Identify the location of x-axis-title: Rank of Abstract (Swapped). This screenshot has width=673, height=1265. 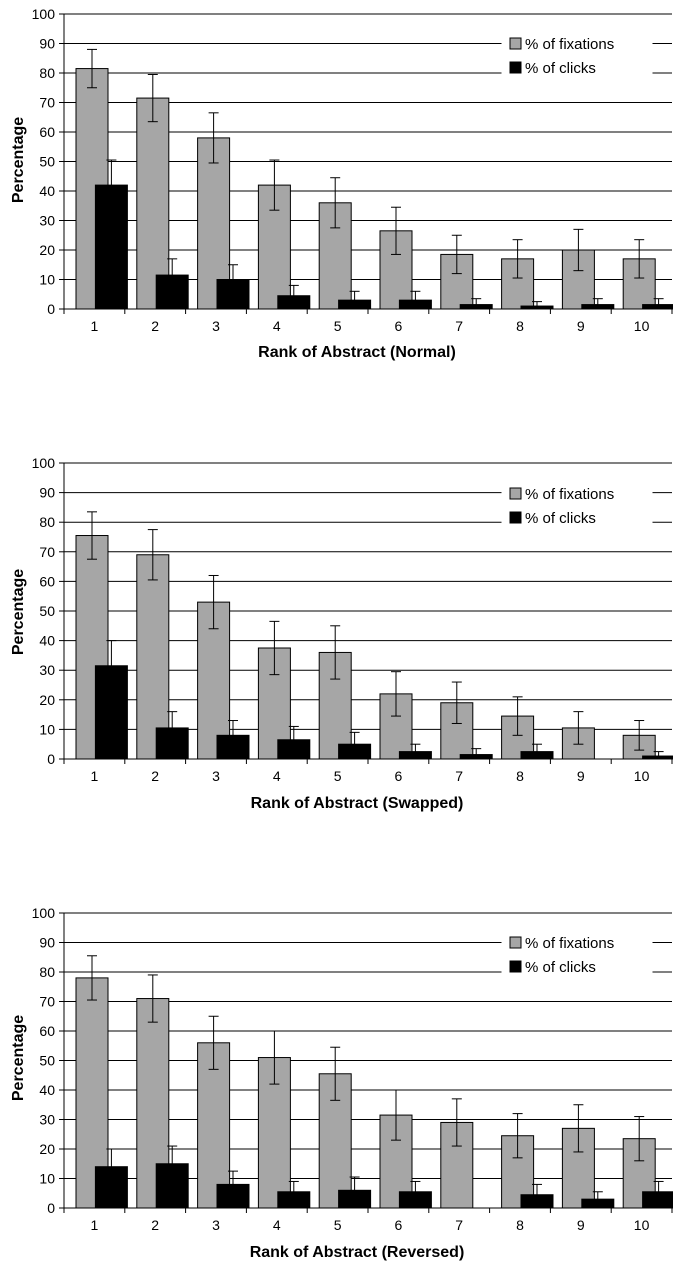
(357, 803).